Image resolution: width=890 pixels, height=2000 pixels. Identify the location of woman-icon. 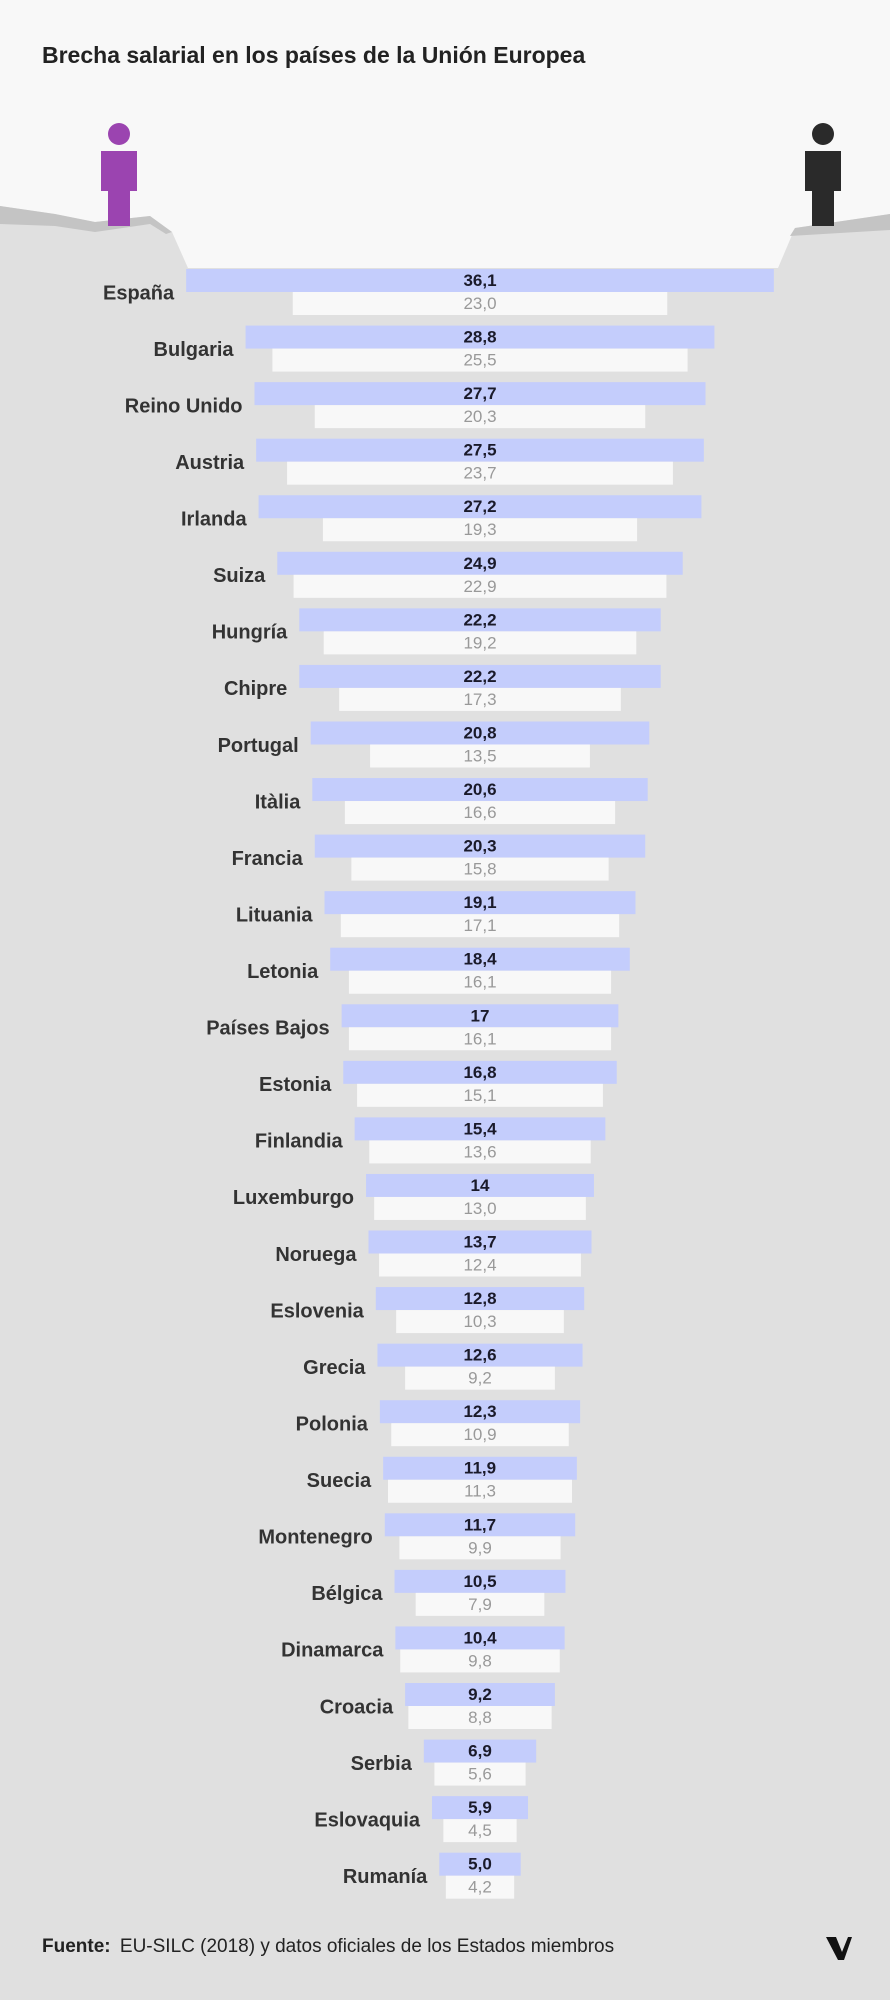
(119, 174).